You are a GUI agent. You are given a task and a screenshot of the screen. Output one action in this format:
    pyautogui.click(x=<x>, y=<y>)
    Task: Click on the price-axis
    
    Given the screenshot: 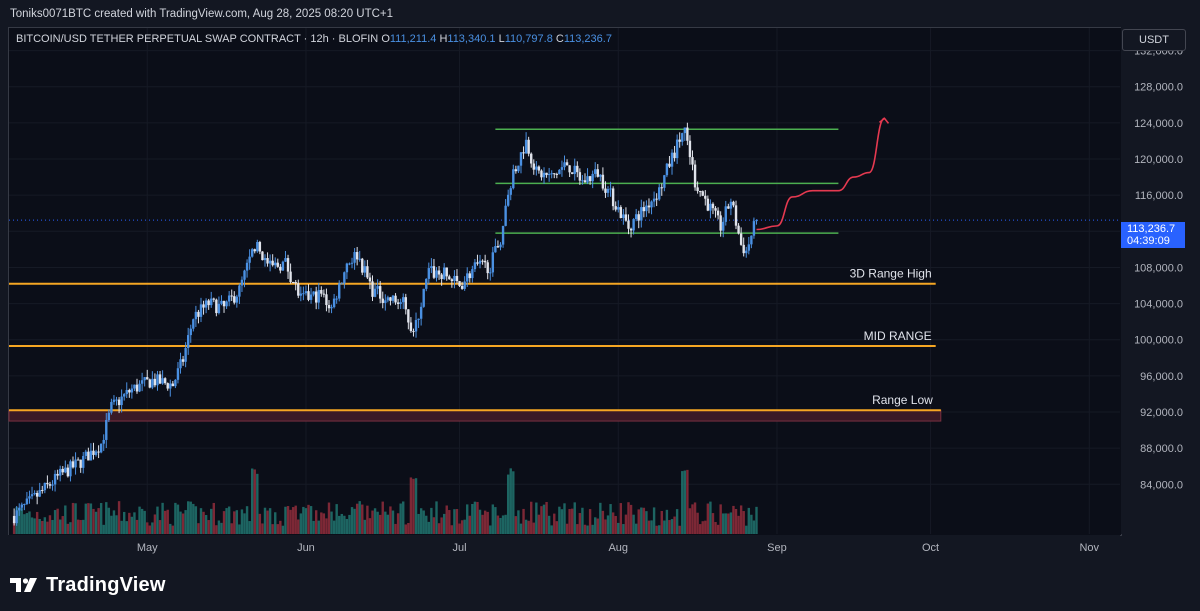 What is the action you would take?
    pyautogui.click(x=1160, y=280)
    